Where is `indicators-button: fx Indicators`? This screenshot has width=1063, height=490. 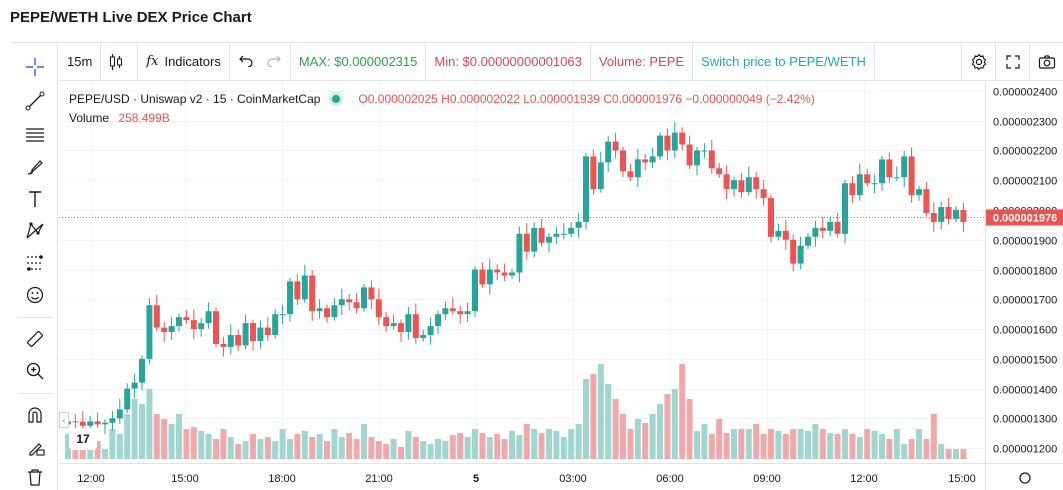
indicators-button: fx Indicators is located at coordinates (184, 61).